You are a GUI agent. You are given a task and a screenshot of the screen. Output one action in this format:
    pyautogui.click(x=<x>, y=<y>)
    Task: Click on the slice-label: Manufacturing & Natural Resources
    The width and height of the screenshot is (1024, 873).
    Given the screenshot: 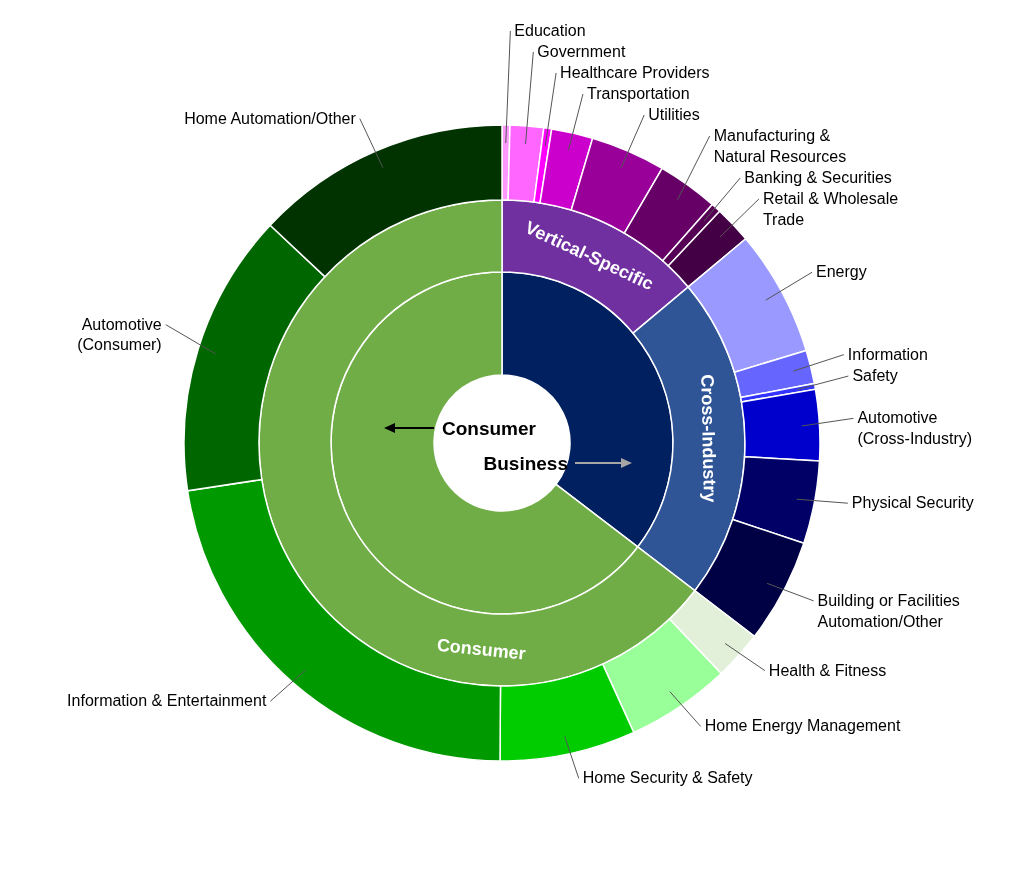 What is the action you would take?
    pyautogui.click(x=780, y=145)
    